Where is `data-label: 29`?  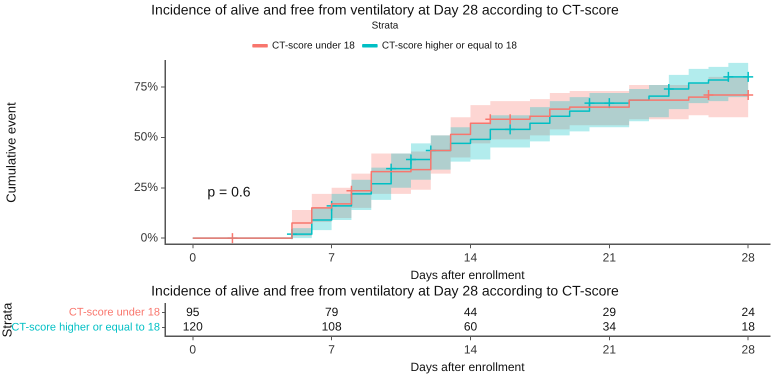
data-label: 29 is located at coordinates (609, 311).